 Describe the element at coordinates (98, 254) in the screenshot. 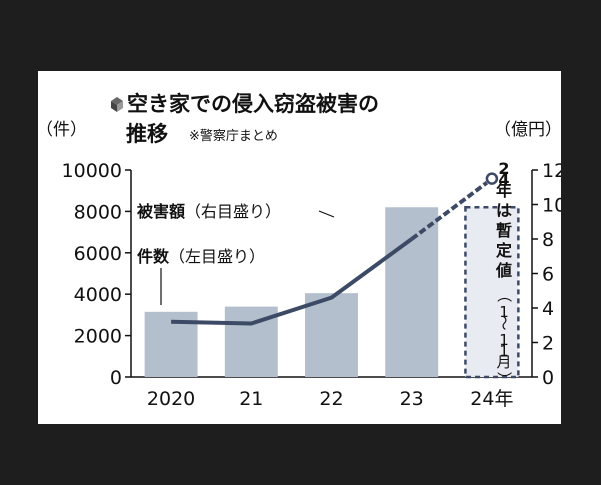

I see `left-tick-label: 6000` at that location.